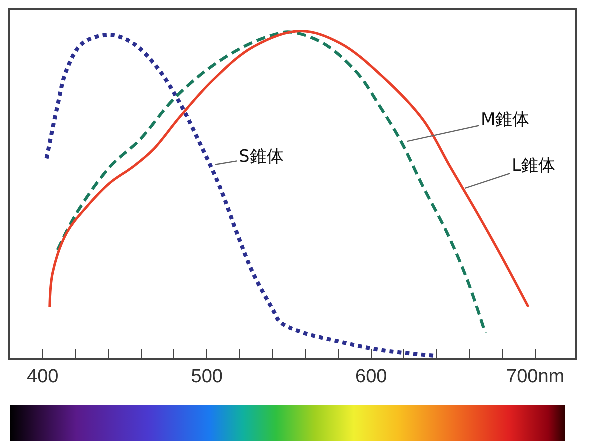 This screenshot has width=592, height=443. Describe the element at coordinates (535, 377) in the screenshot. I see `x-tick-label: 700nm` at that location.